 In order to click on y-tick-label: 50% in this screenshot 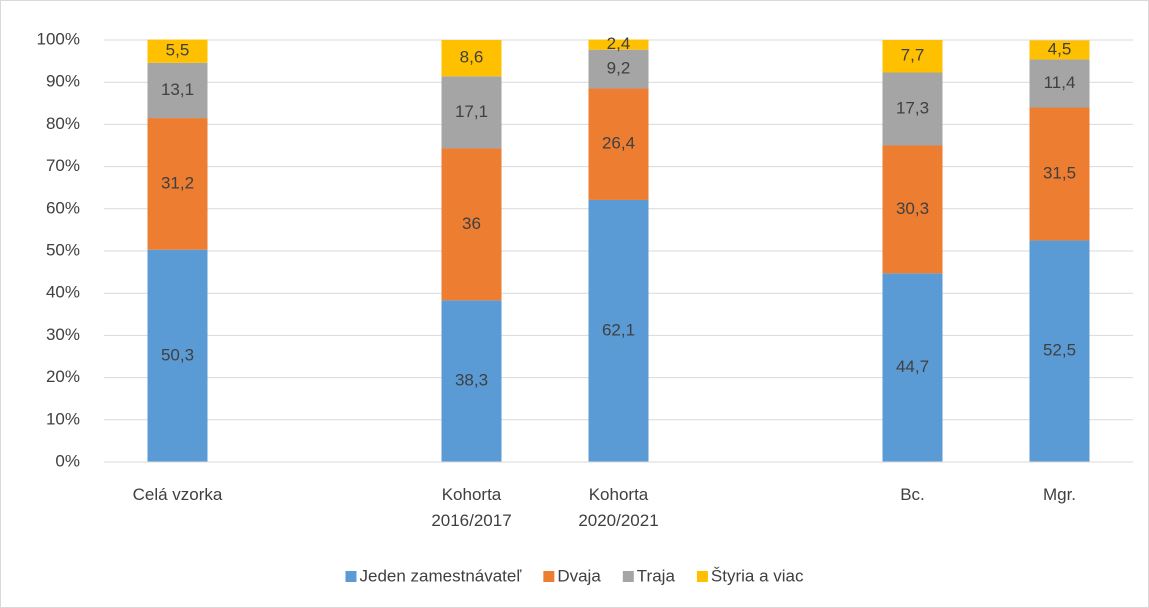, I will do `click(63, 249)`.